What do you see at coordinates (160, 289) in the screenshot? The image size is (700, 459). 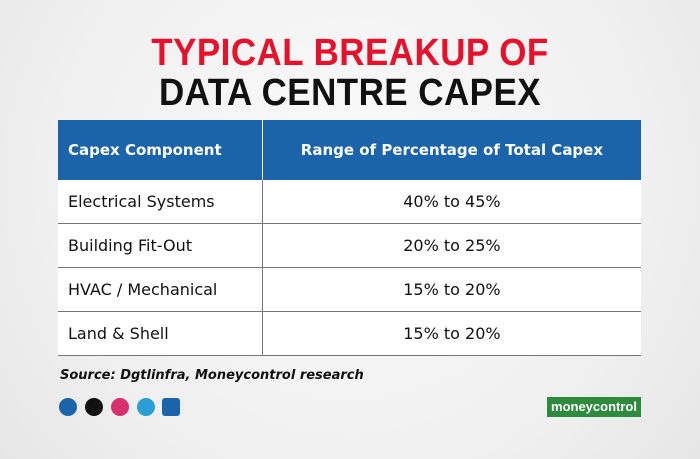 I see `component-cell: HVAC / Mechanical` at bounding box center [160, 289].